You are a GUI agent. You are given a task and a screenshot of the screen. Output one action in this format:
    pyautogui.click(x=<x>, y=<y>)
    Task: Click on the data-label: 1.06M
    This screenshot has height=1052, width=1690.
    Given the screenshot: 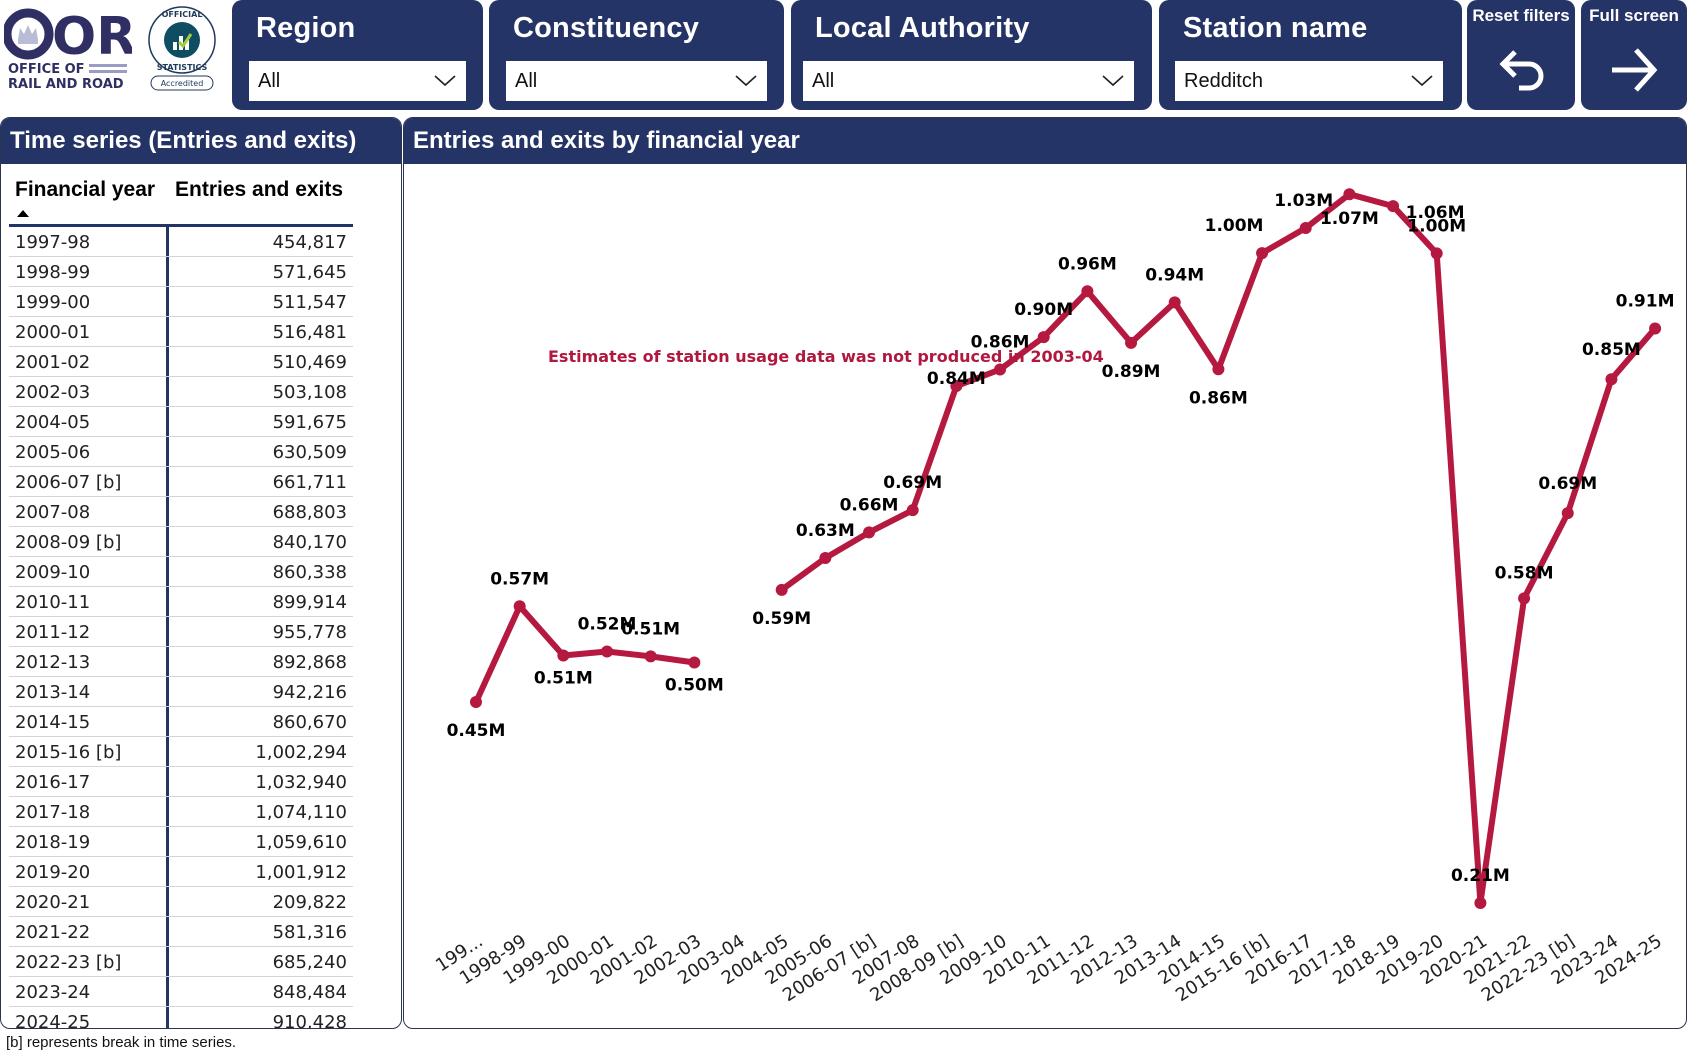 What is the action you would take?
    pyautogui.click(x=1435, y=213)
    